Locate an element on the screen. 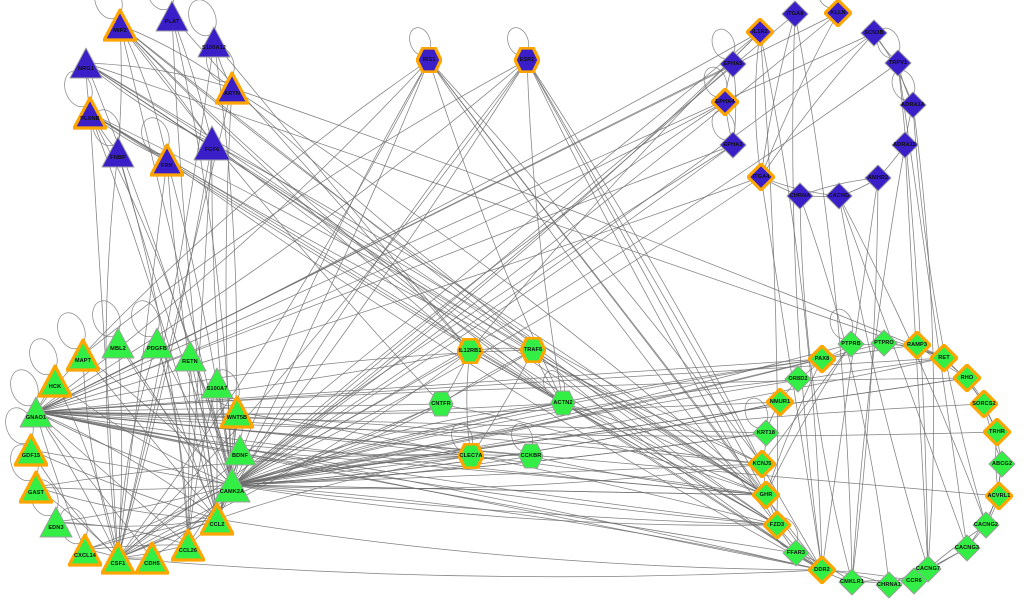  network-node-hck is located at coordinates (55, 381).